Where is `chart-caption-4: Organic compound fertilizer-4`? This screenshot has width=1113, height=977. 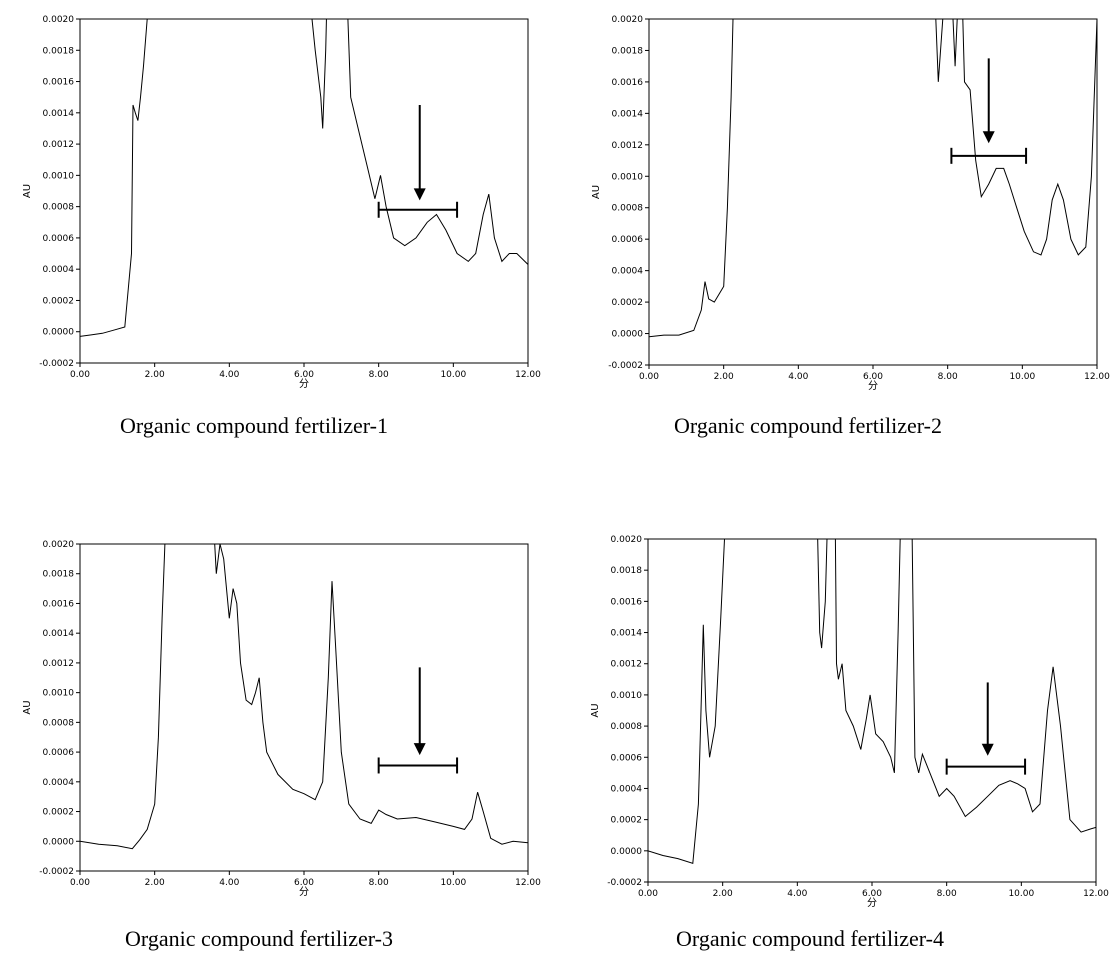 chart-caption-4: Organic compound fertilizer-4 is located at coordinates (810, 938).